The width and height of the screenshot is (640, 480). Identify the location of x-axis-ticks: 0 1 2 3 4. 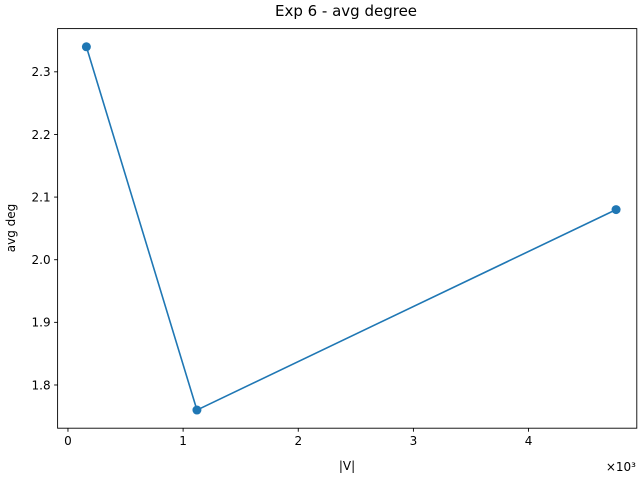
(298, 438).